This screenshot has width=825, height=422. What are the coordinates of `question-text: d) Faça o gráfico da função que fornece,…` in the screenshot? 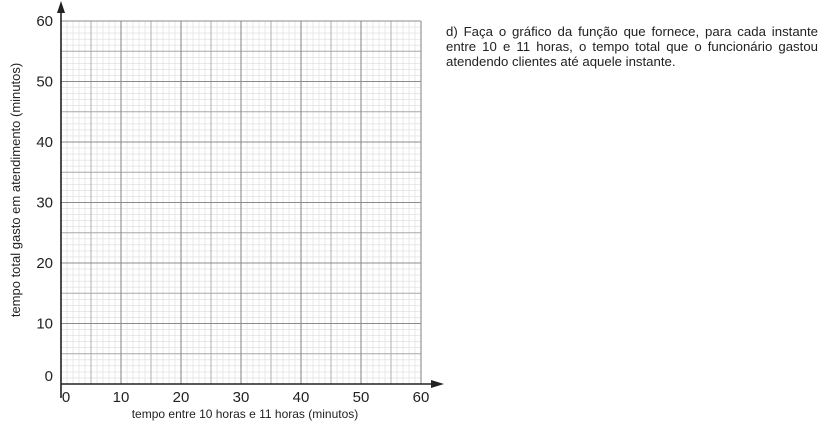 It's located at (632, 47).